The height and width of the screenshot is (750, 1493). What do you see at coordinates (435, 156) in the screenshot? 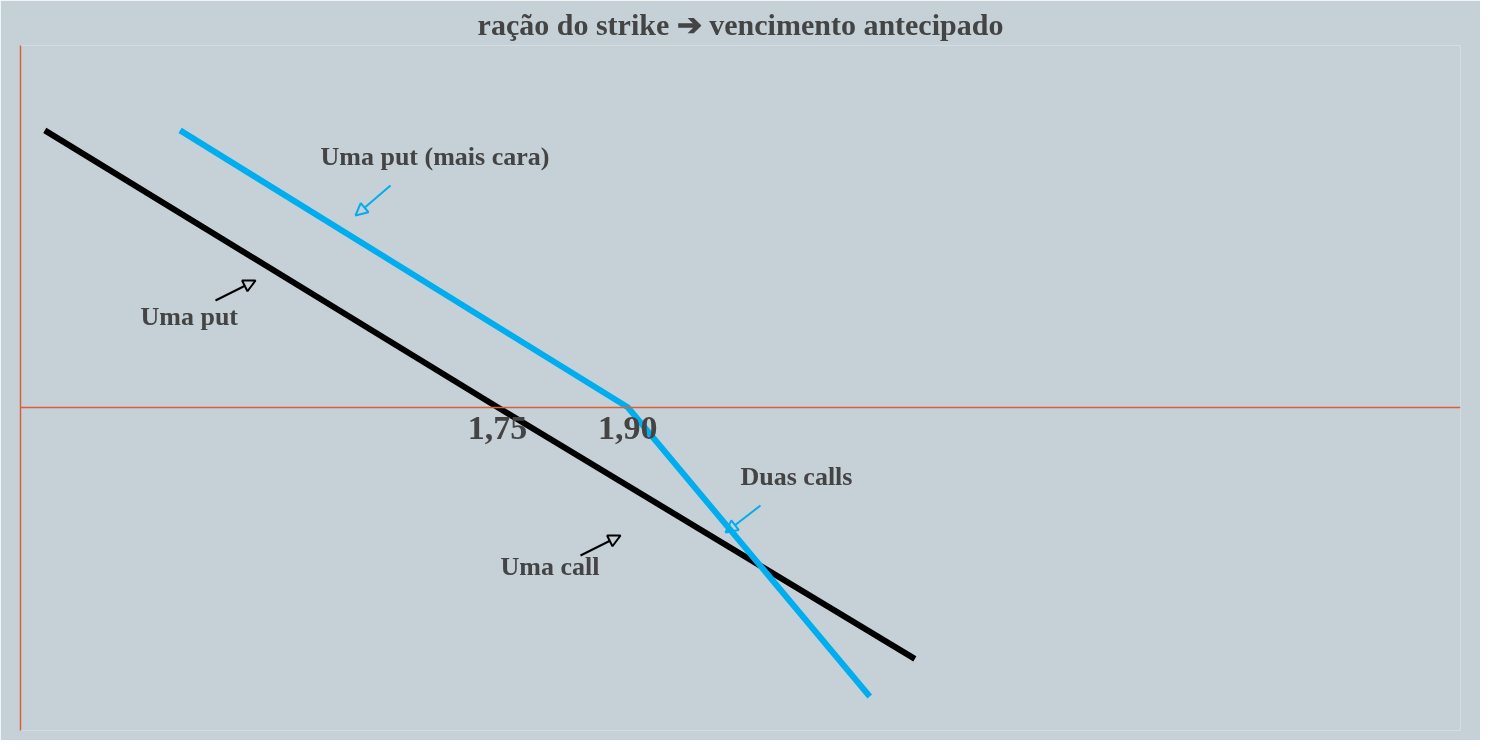
I see `annotation: Uma put (mais cara)` at bounding box center [435, 156].